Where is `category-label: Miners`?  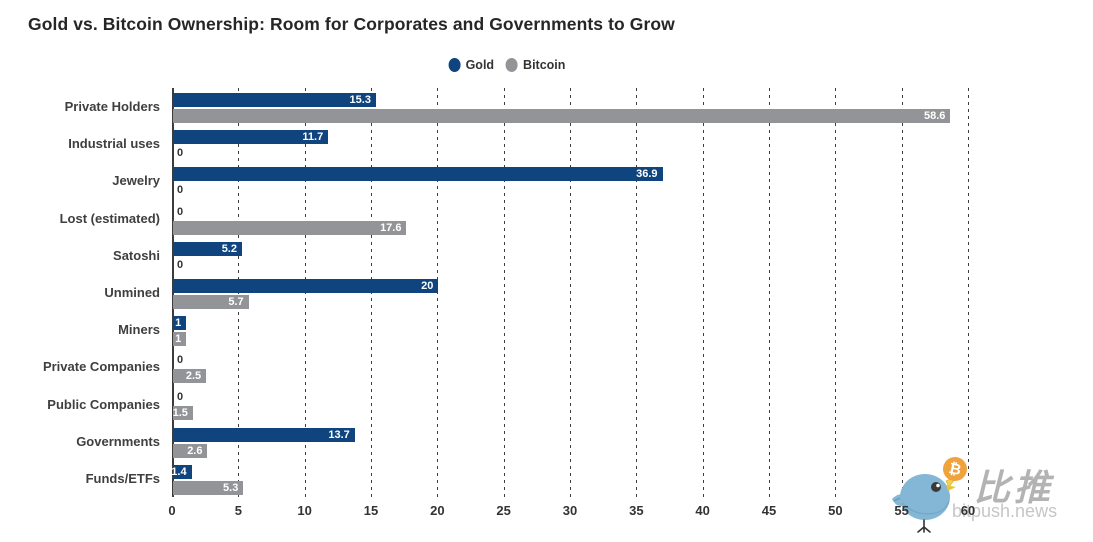 category-label: Miners is located at coordinates (139, 330).